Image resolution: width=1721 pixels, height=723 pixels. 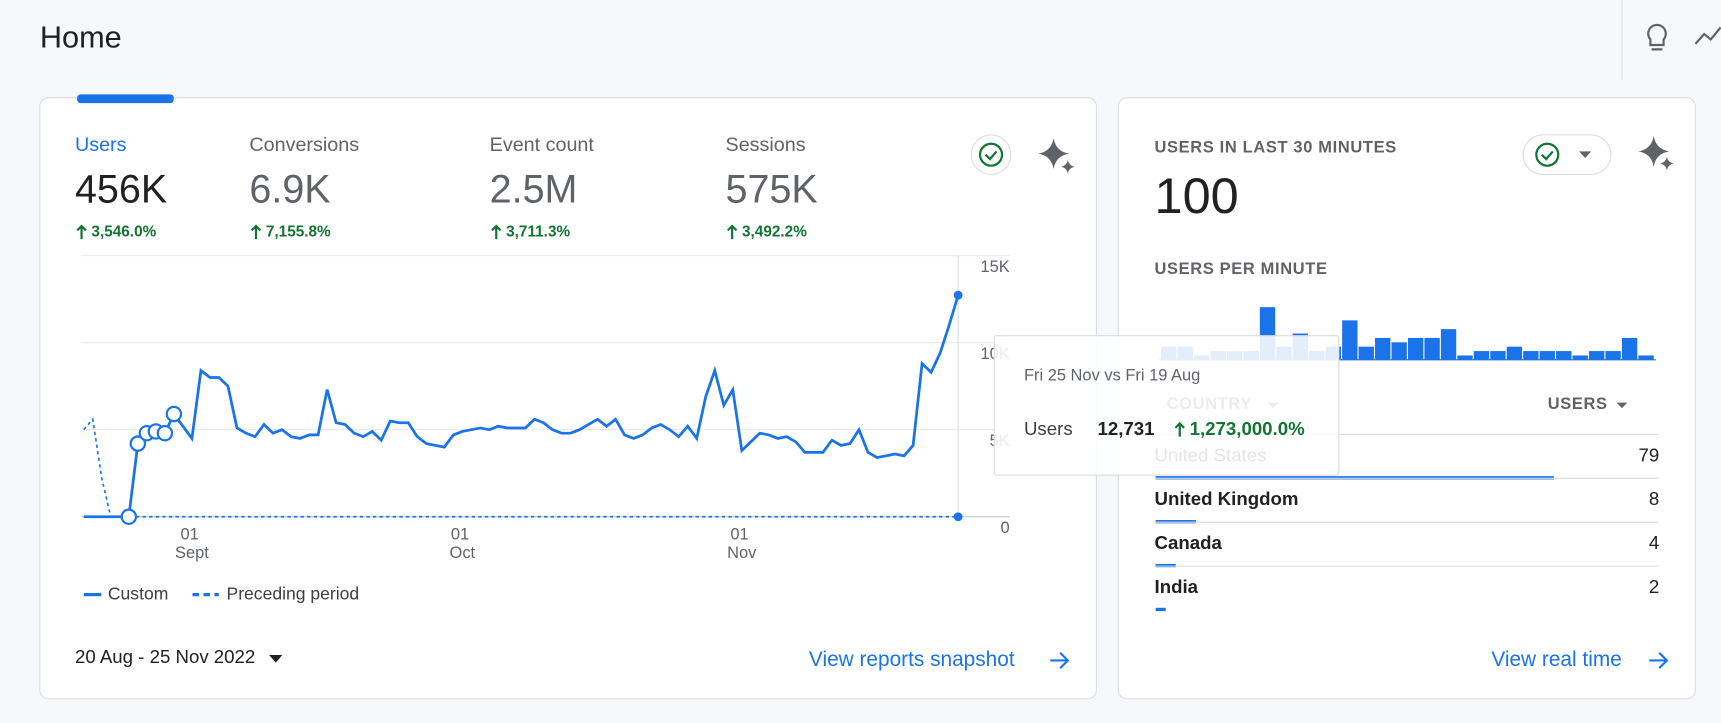 What do you see at coordinates (125, 99) in the screenshot?
I see `selected-tab-indicator` at bounding box center [125, 99].